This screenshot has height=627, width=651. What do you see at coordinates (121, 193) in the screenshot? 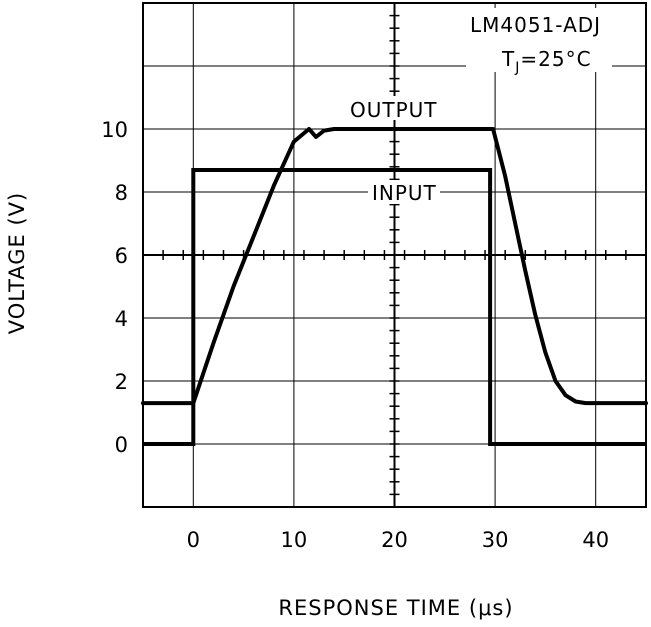
I see `y-tick-label: 8` at bounding box center [121, 193].